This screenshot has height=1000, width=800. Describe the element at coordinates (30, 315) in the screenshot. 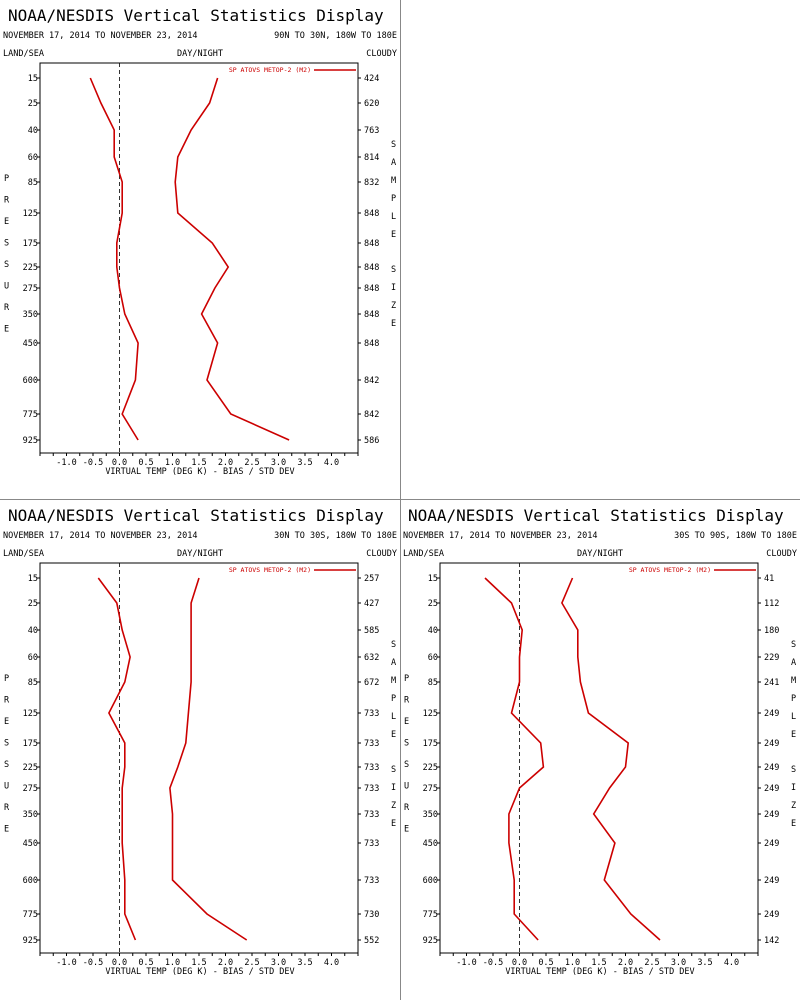

I see `pressure-tick-label: 350` at that location.